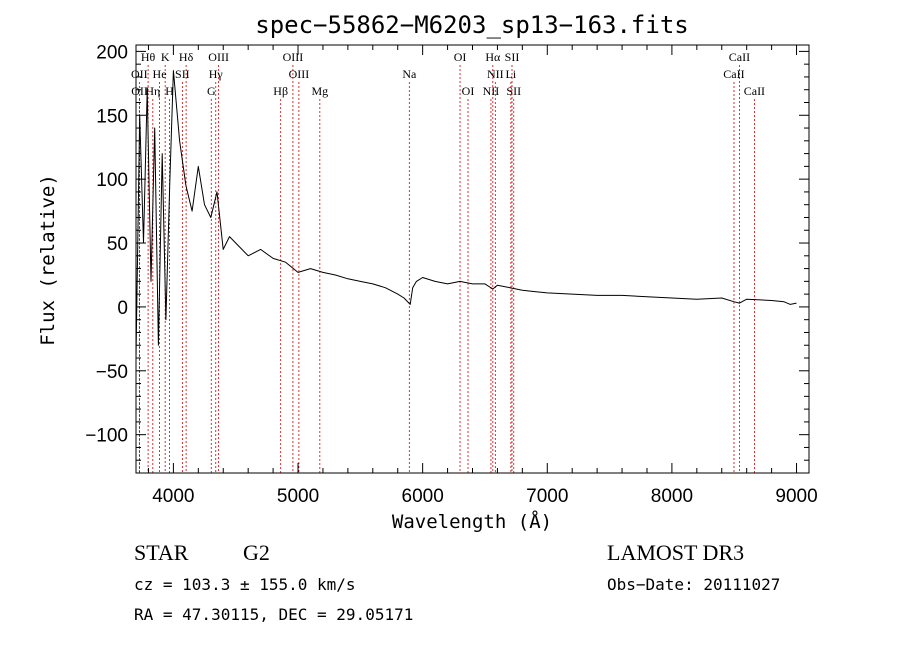 Image resolution: width=900 pixels, height=649 pixels. Describe the element at coordinates (173, 496) in the screenshot. I see `x-tick-label: 4000` at that location.